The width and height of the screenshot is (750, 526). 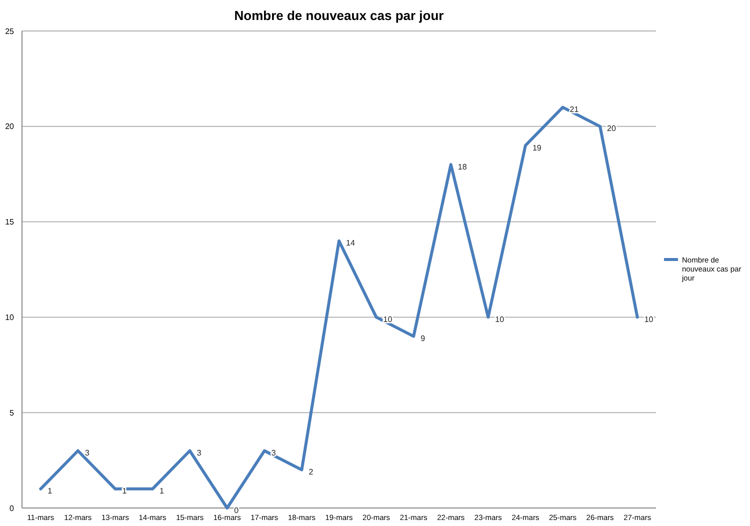 What do you see at coordinates (423, 339) in the screenshot?
I see `data-label: 9` at bounding box center [423, 339].